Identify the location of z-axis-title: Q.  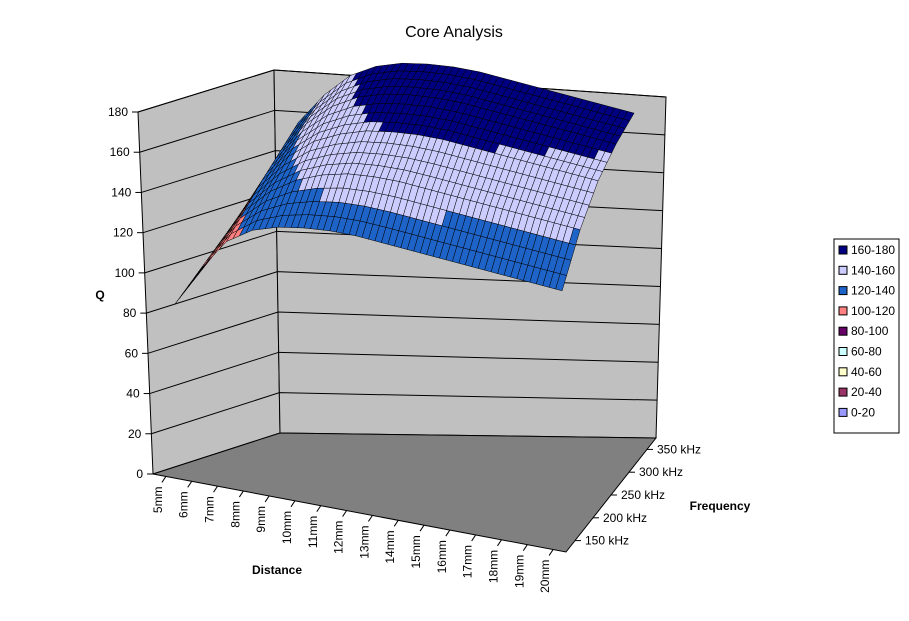
(99, 295).